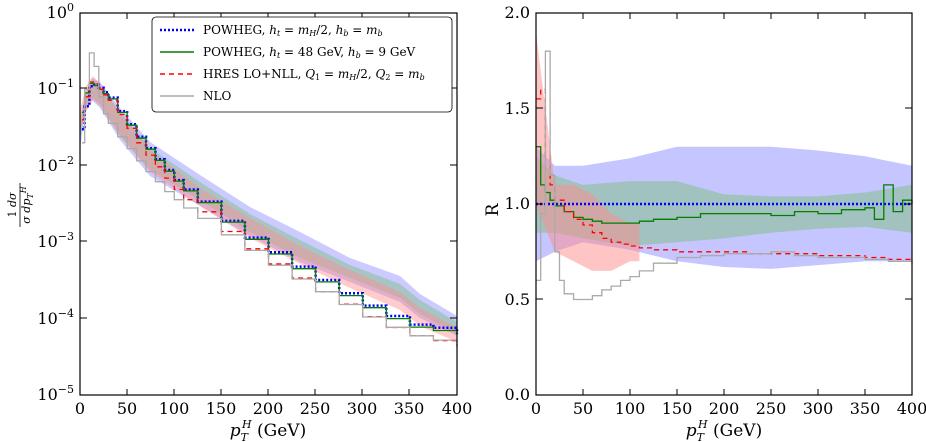  What do you see at coordinates (314, 74) in the screenshot?
I see `legend-text-hres: HRES LO+NLL, Q1 = mH/2, Q2 = mb` at bounding box center [314, 74].